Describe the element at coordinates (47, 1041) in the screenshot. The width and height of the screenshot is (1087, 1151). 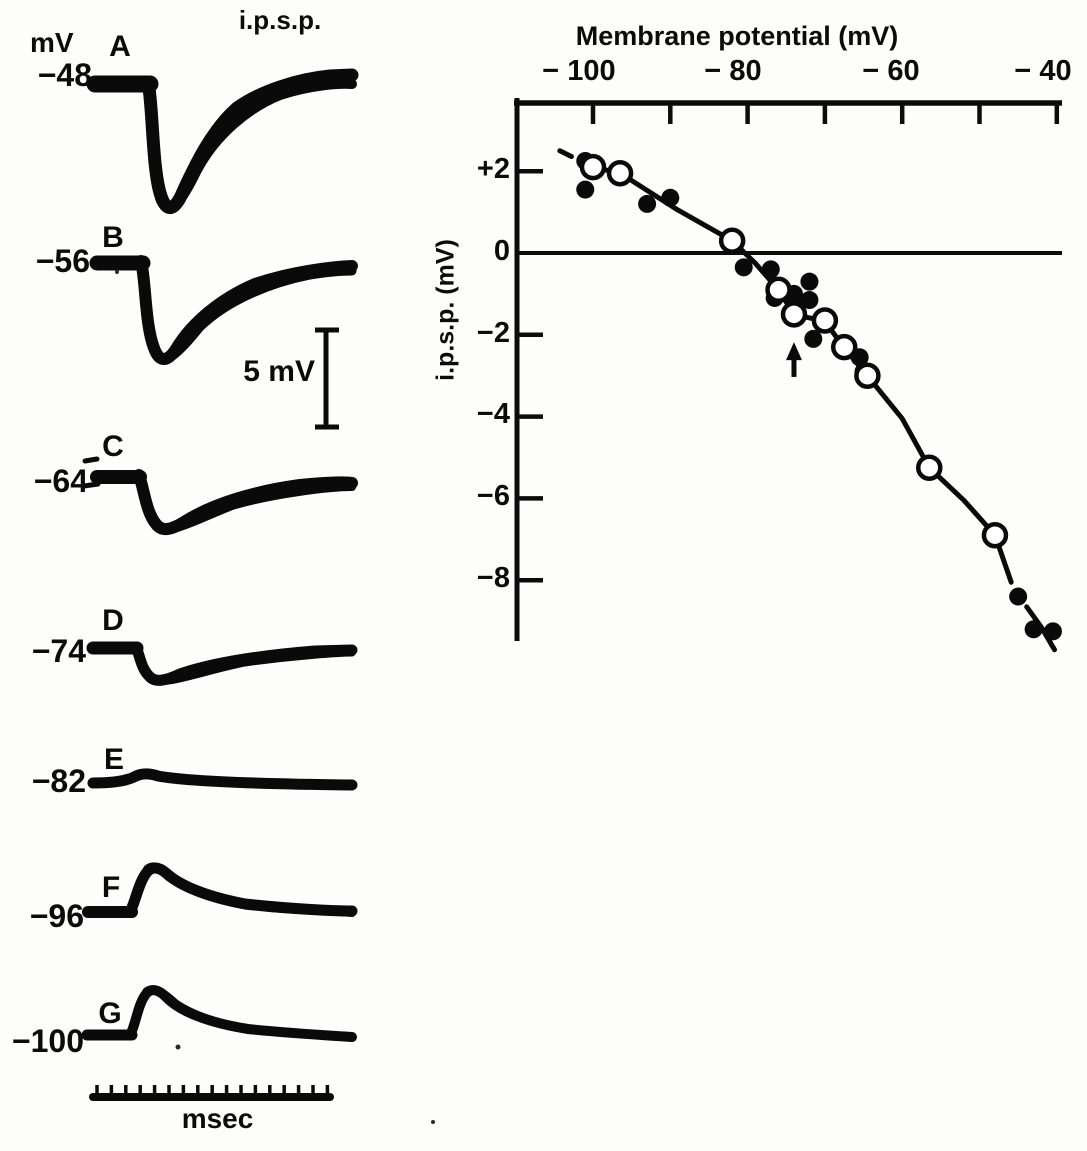
I see `trace-voltage-G: −100` at that location.